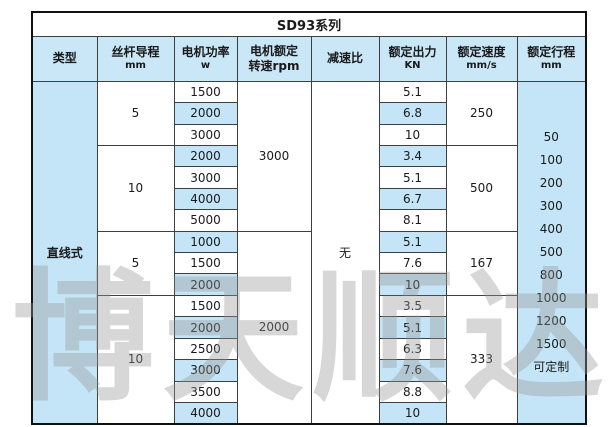 The width and height of the screenshot is (610, 427). Describe the element at coordinates (481, 188) in the screenshot. I see `speed-cell: 500` at that location.